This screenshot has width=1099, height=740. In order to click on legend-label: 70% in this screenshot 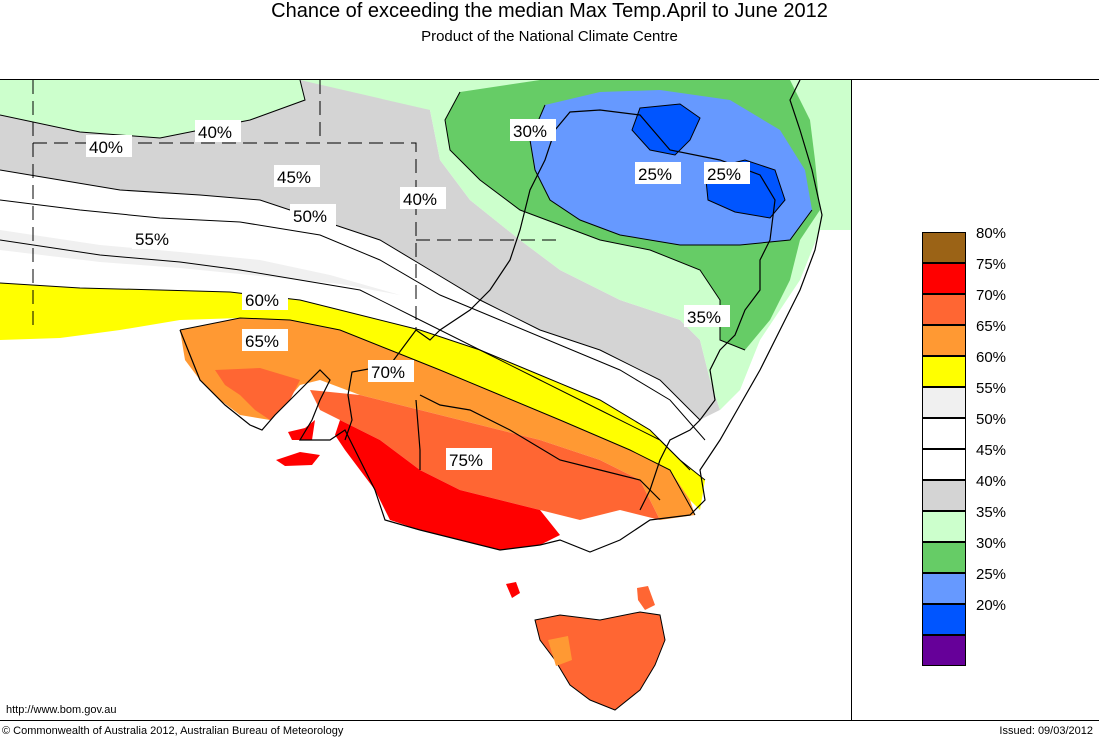, I will do `click(991, 295)`.